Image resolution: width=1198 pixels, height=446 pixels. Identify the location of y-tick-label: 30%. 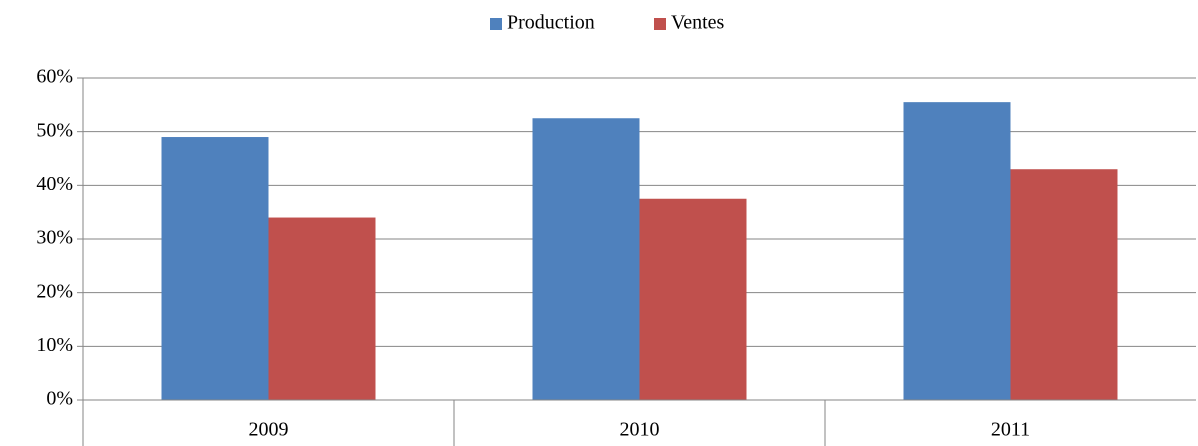
(54, 238).